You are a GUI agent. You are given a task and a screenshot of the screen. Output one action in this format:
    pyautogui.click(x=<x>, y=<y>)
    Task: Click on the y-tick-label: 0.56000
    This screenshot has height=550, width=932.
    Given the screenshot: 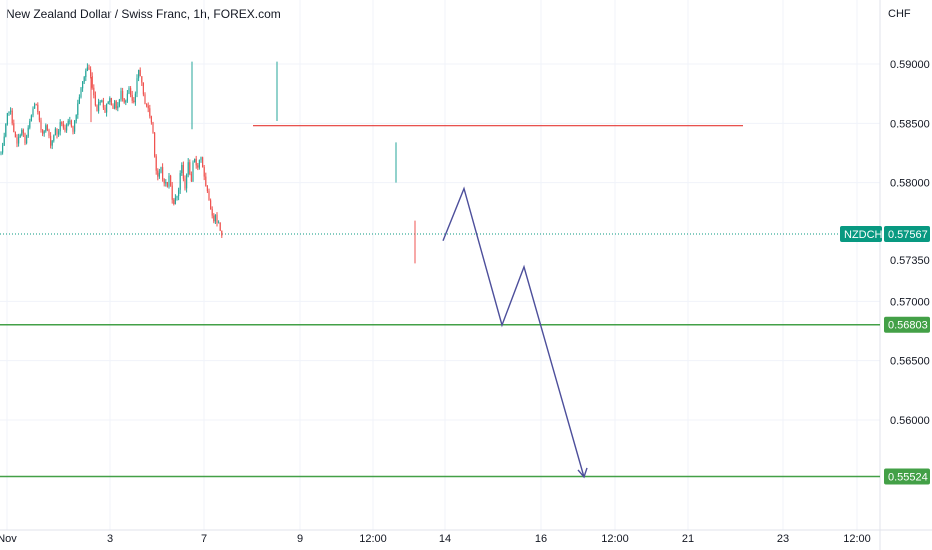 What is the action you would take?
    pyautogui.click(x=910, y=421)
    